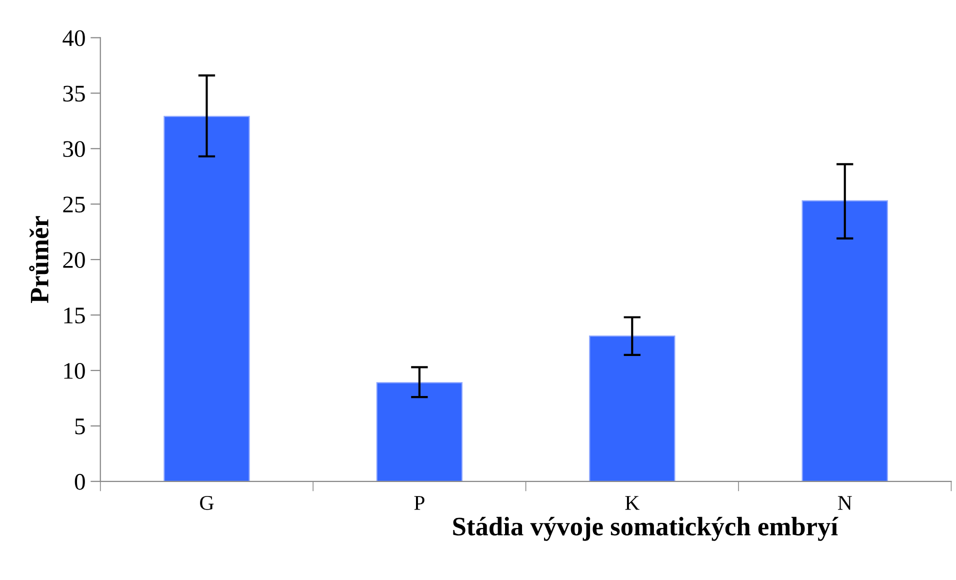  What do you see at coordinates (207, 503) in the screenshot?
I see `x-tick-label: G` at bounding box center [207, 503].